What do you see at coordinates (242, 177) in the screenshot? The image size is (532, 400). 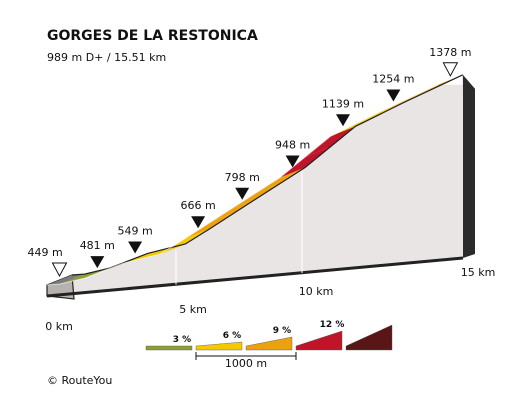 I see `elevation-label: 798 m` at bounding box center [242, 177].